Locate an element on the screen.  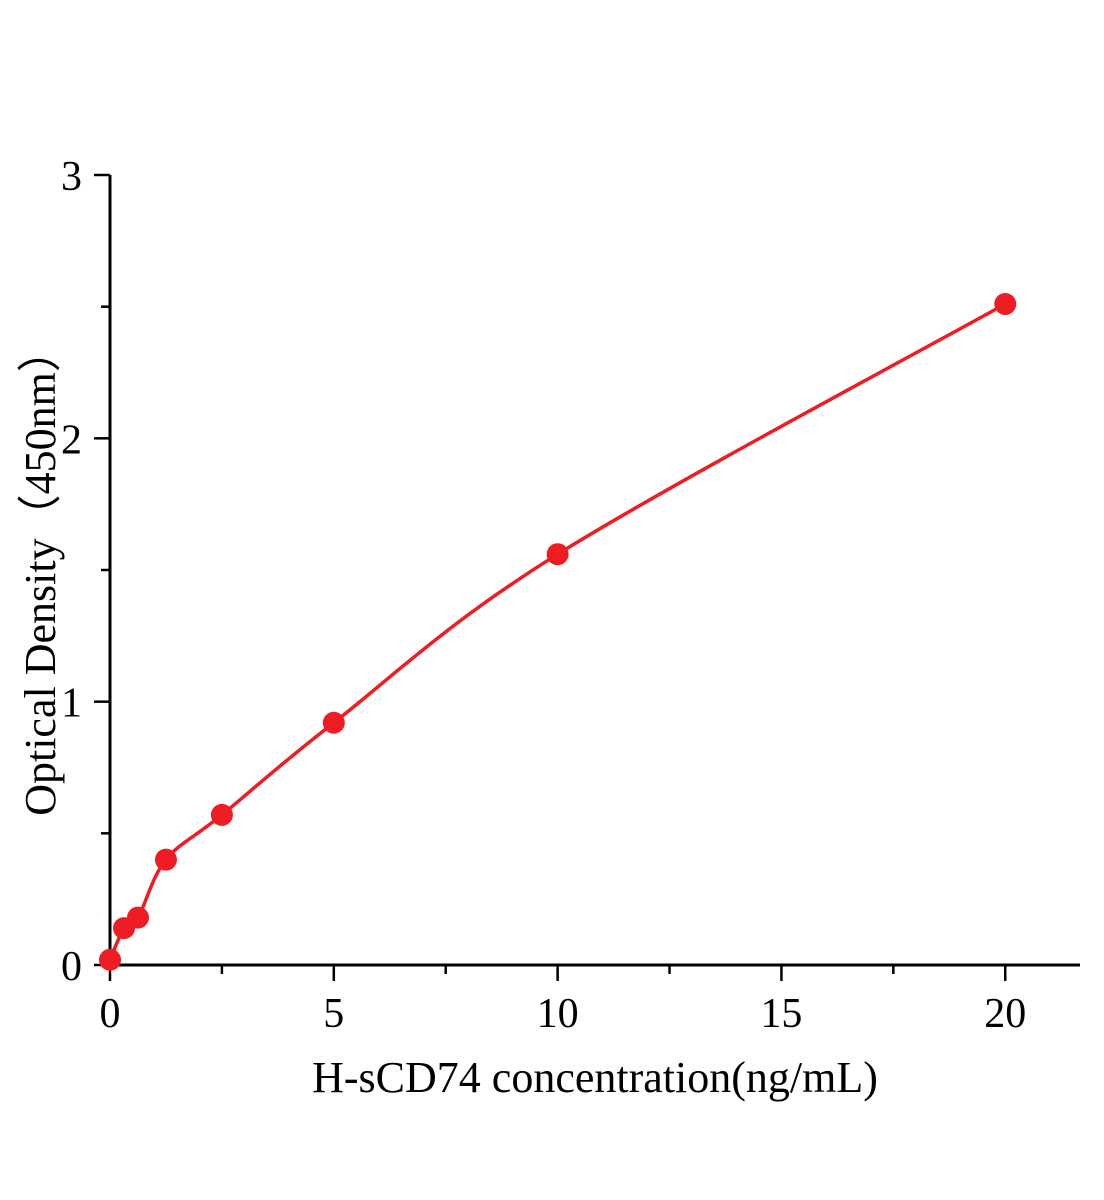
x-tick-label: 15 is located at coordinates (781, 1014).